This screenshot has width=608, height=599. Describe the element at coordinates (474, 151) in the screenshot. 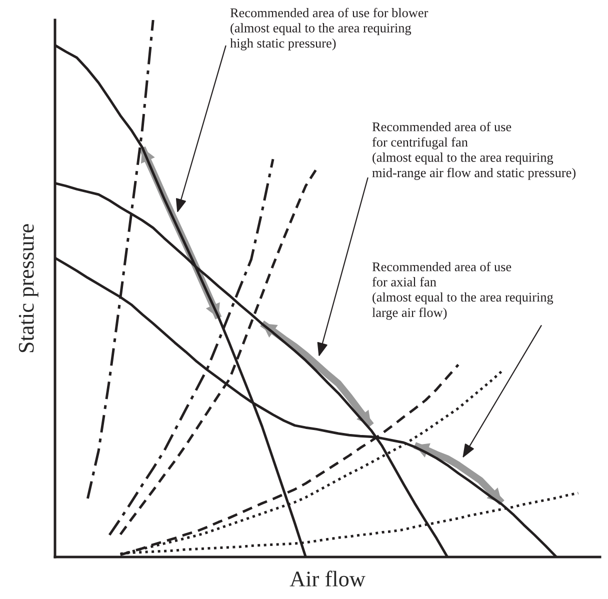

I see `annotation: Recommended area of use for centrifugal fan (almost equal to the area requiring mid-range air flow and static pressure)` at that location.